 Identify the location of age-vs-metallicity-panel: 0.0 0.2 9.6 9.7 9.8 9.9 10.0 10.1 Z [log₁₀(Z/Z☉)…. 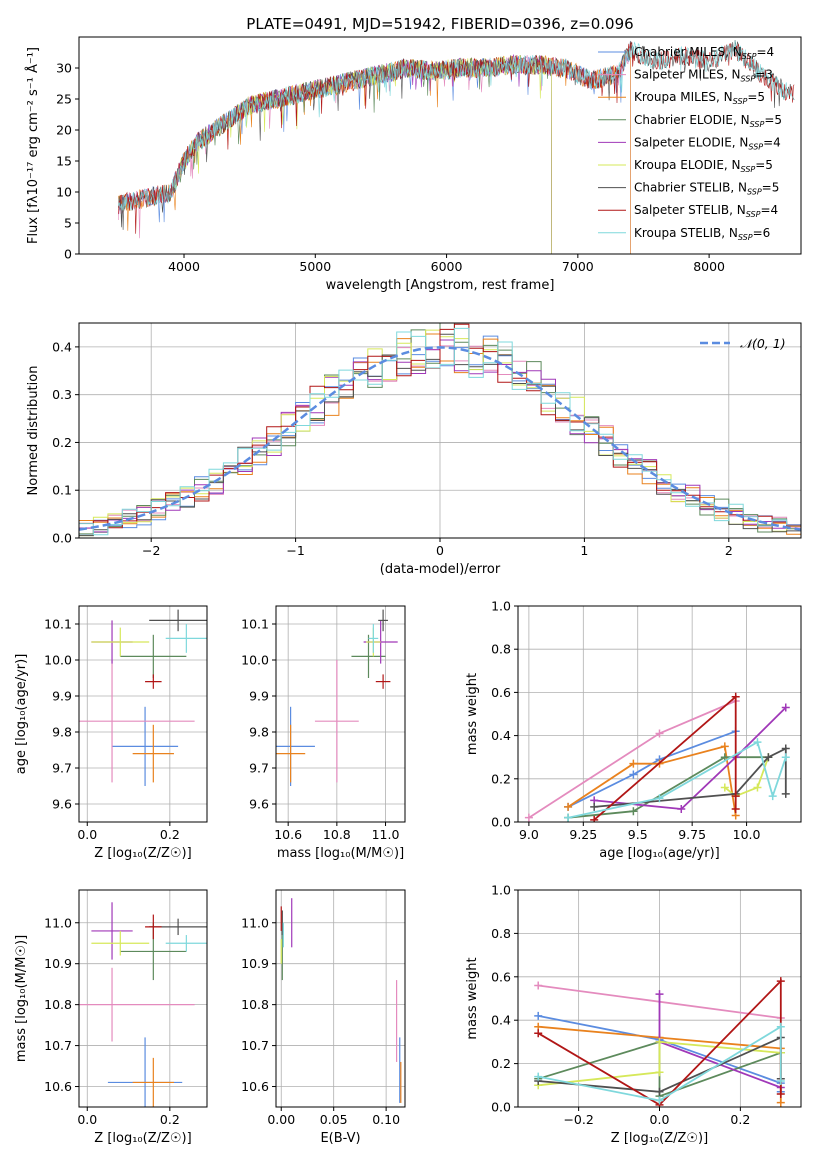
(111, 733).